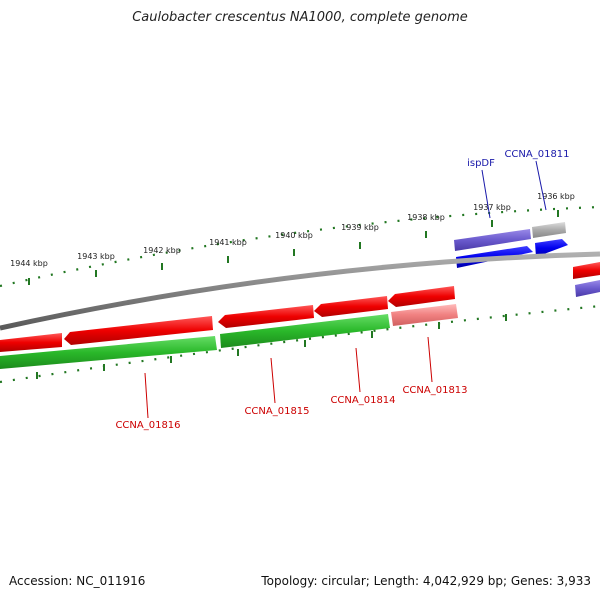 The height and width of the screenshot is (600, 600). What do you see at coordinates (96, 256) in the screenshot?
I see `tick-label: 1943 kbp` at bounding box center [96, 256].